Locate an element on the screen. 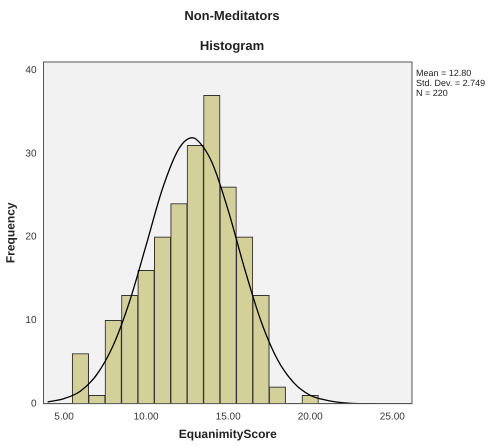  text: Mean = 12.80 is located at coordinates (444, 73).